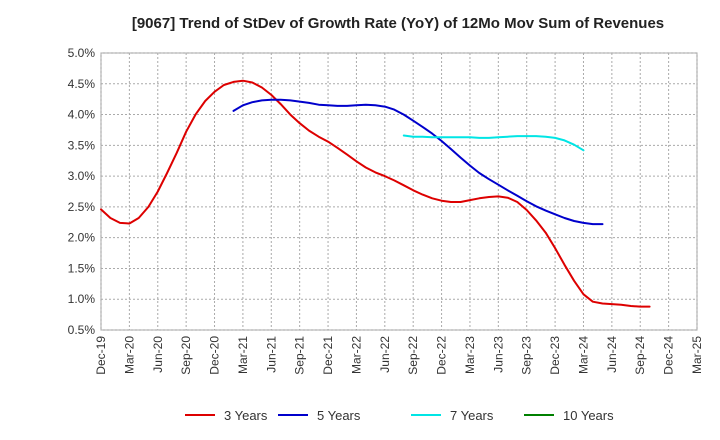  I want to click on legend-label-3-years: 3 Years, so click(246, 415).